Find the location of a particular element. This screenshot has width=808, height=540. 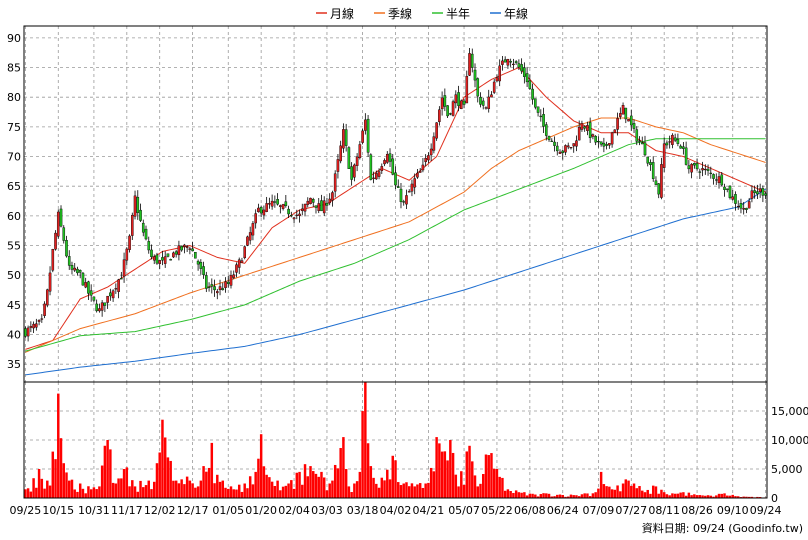

legend-item: 月線 is located at coordinates (335, 13).